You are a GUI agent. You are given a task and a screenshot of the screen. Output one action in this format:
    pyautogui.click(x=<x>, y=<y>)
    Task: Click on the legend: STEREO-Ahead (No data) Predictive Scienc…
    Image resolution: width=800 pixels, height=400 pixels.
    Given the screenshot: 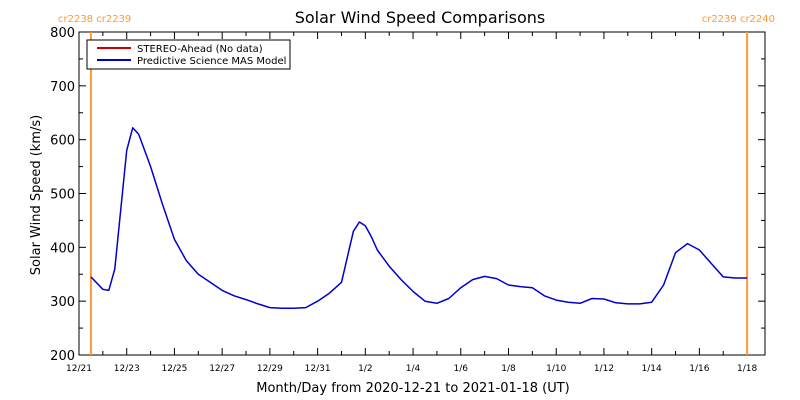 What is the action you would take?
    pyautogui.click(x=188, y=54)
    